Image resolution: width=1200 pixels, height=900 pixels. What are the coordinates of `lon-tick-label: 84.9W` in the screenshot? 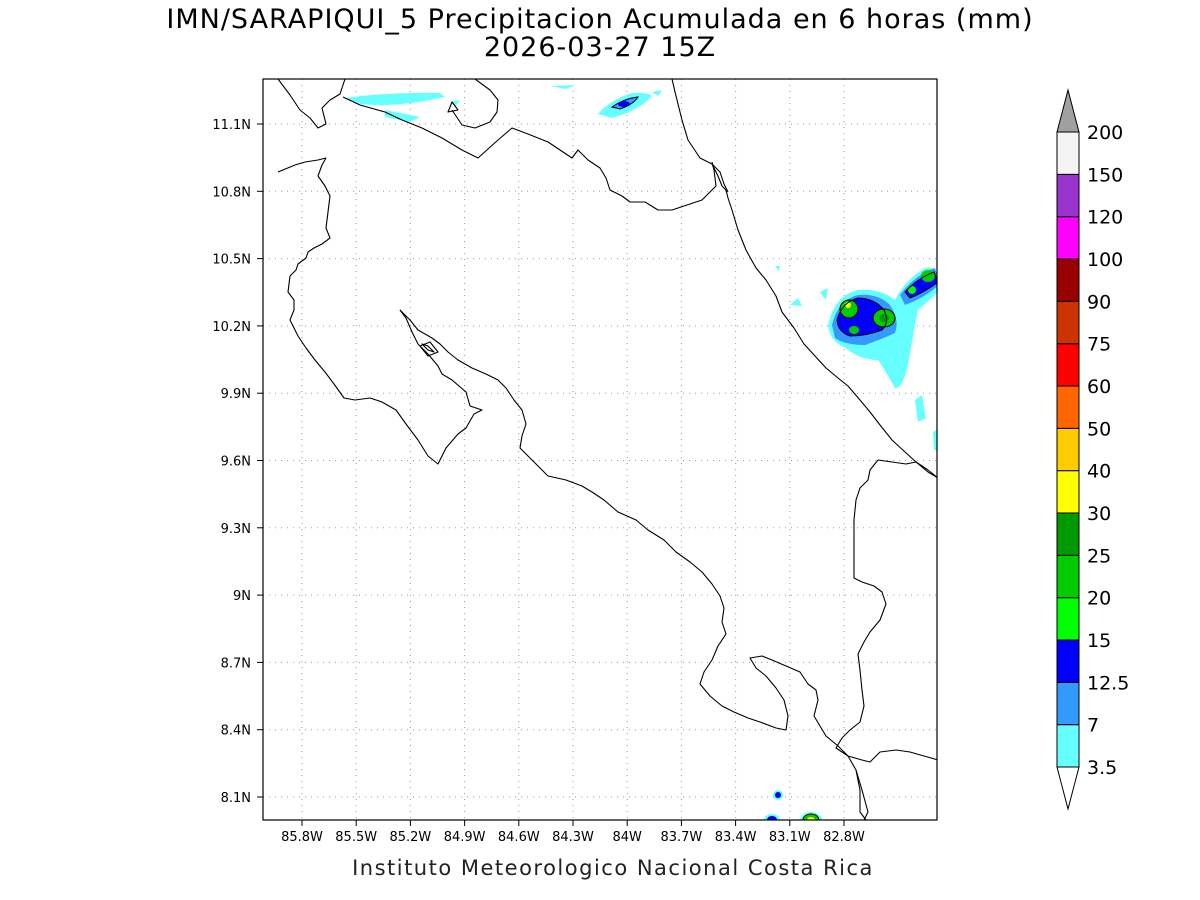 It's located at (465, 837).